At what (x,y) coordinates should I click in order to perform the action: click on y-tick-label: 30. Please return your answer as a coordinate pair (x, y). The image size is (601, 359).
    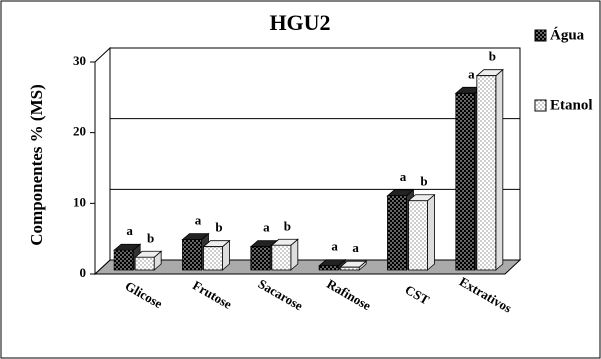
    Looking at the image, I should click on (79, 60).